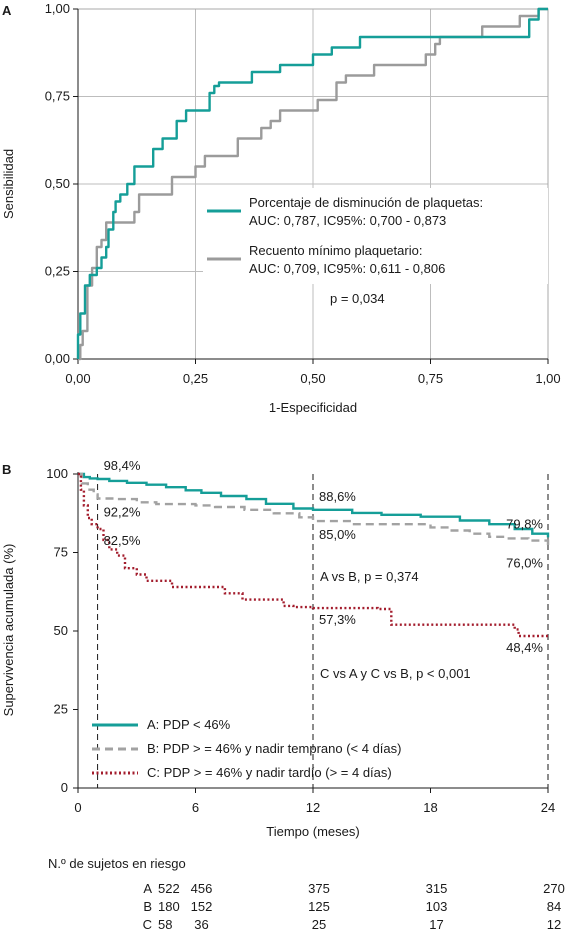  Describe the element at coordinates (430, 807) in the screenshot. I see `km-x-tick-label-3: 18` at that location.